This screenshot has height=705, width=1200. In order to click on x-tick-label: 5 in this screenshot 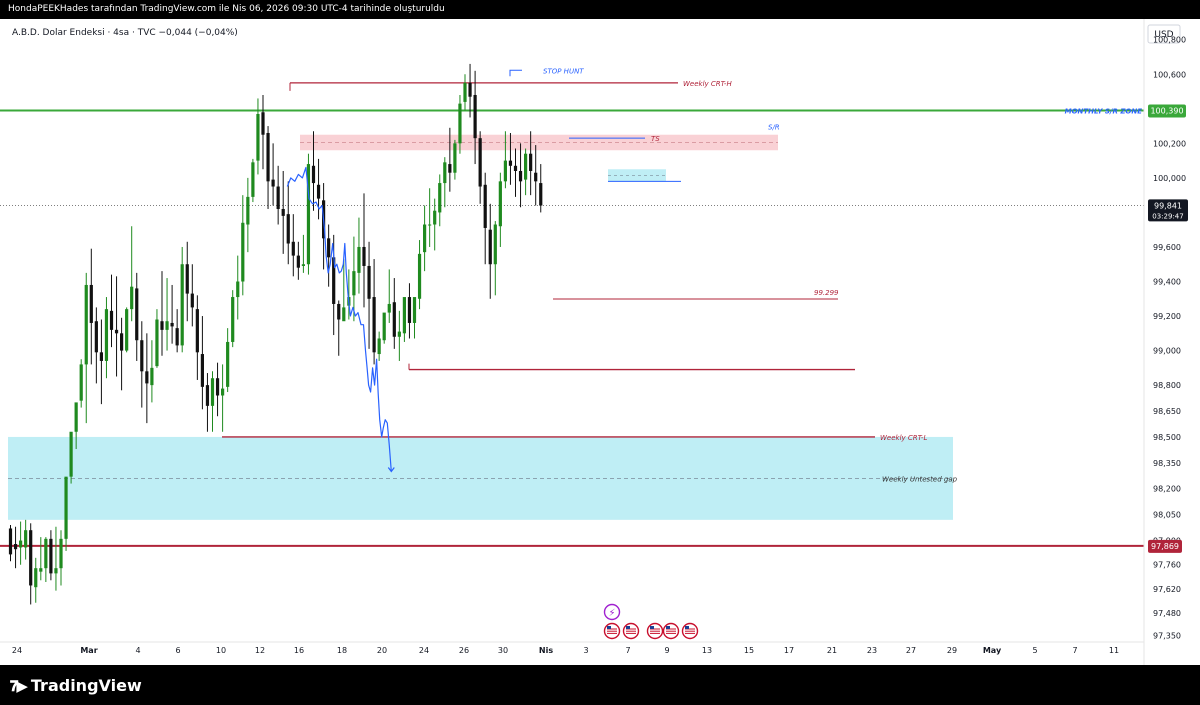, I will do `click(1034, 650)`.